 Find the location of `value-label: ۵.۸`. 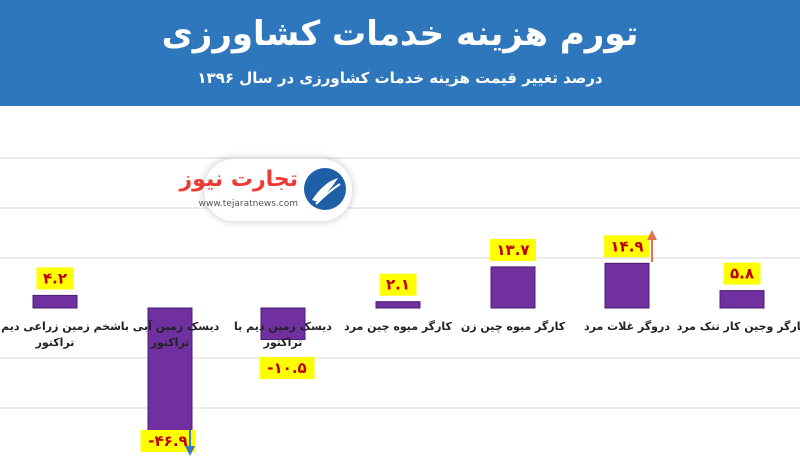

value-label: ۵.۸ is located at coordinates (742, 274).